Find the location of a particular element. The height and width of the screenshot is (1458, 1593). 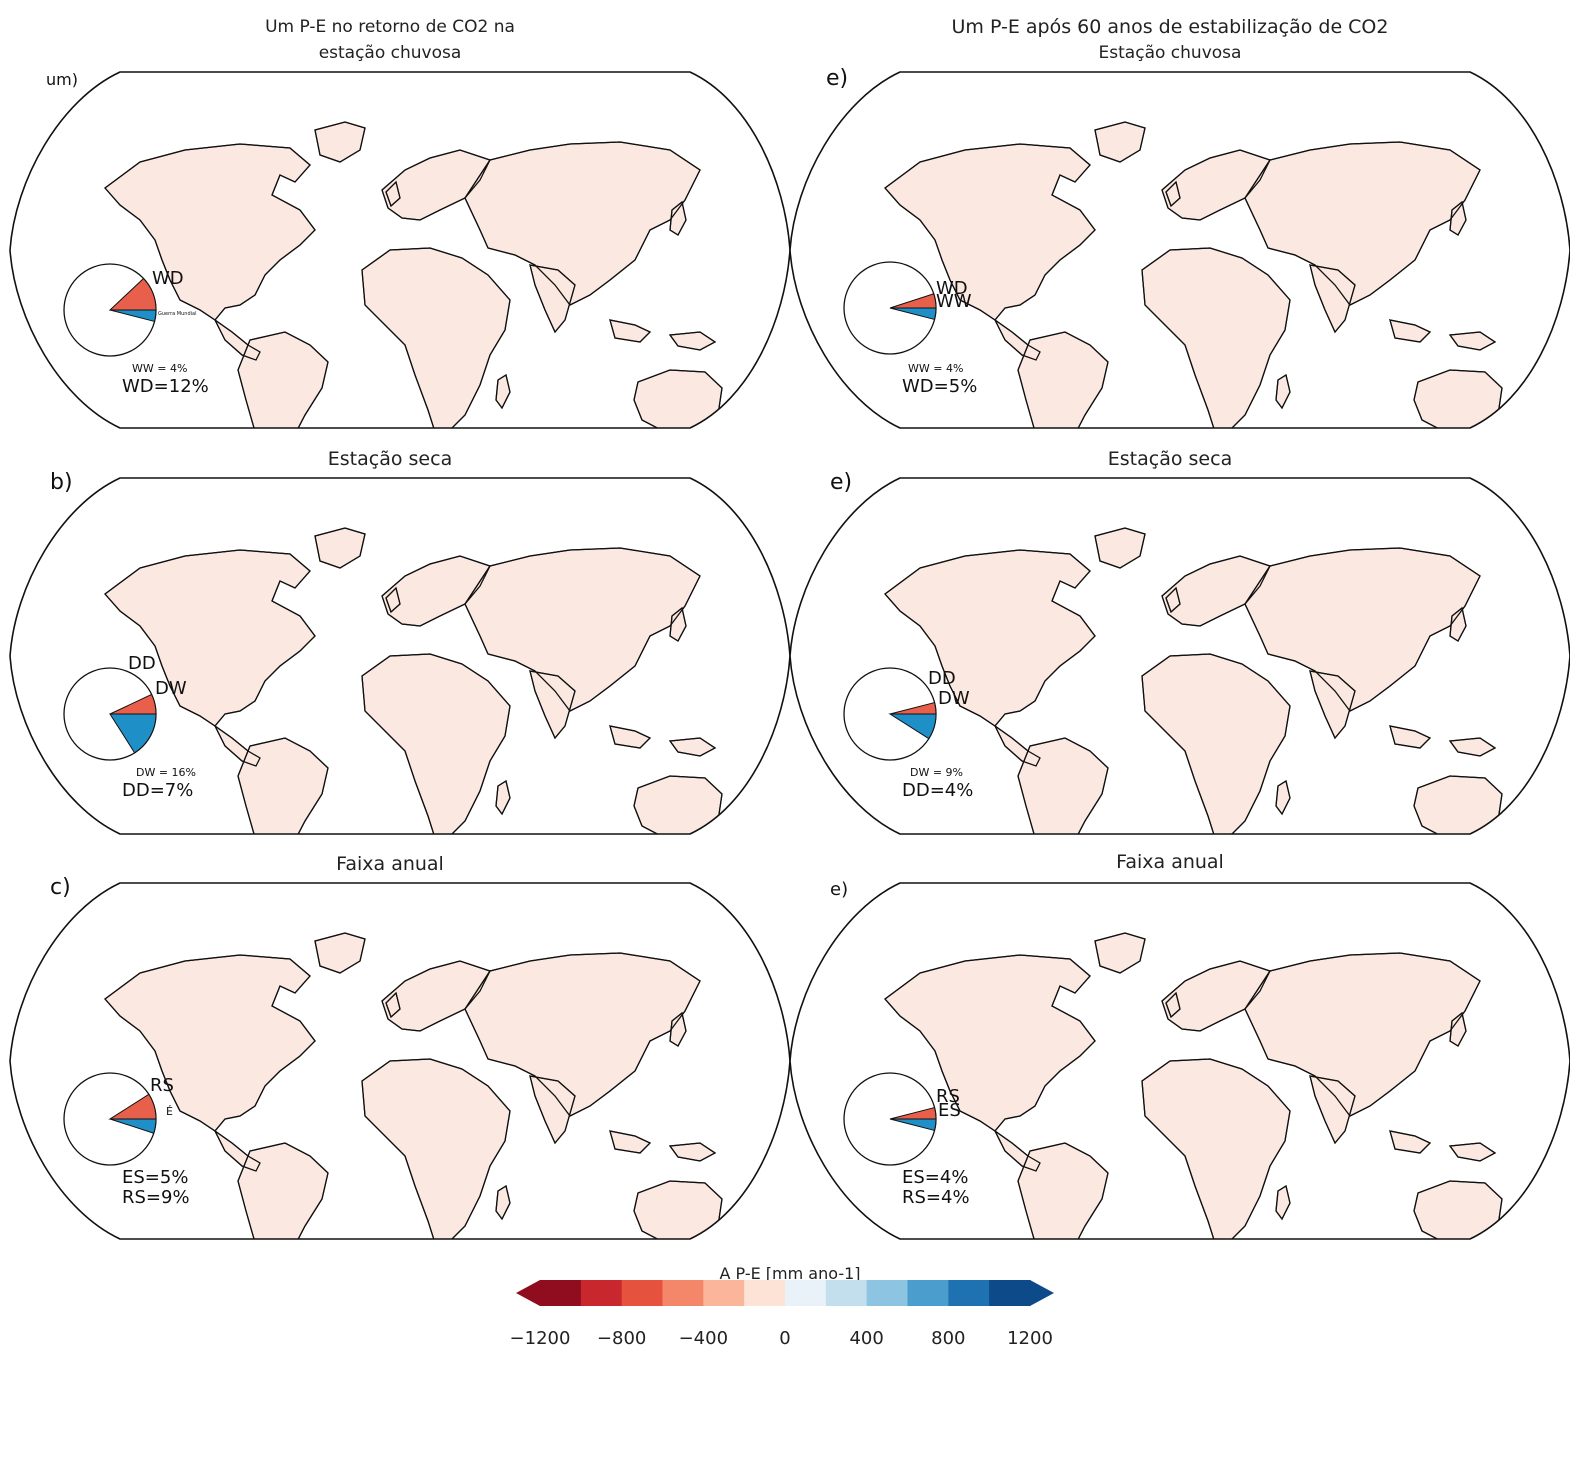

panel-b-pie is located at coordinates (110, 714).